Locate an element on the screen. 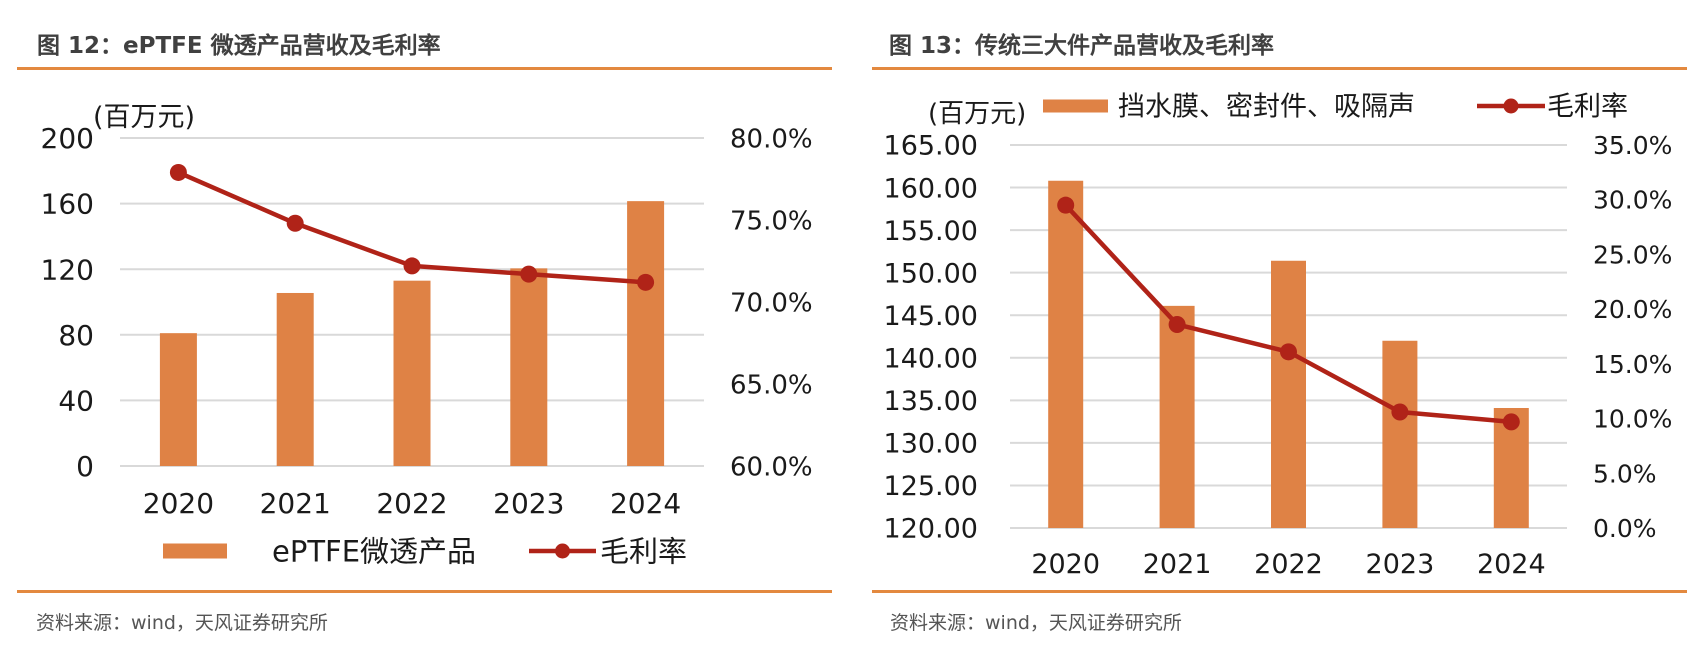 This screenshot has width=1698, height=650. legend-bar-label: ePTFE微透产品 is located at coordinates (374, 551).